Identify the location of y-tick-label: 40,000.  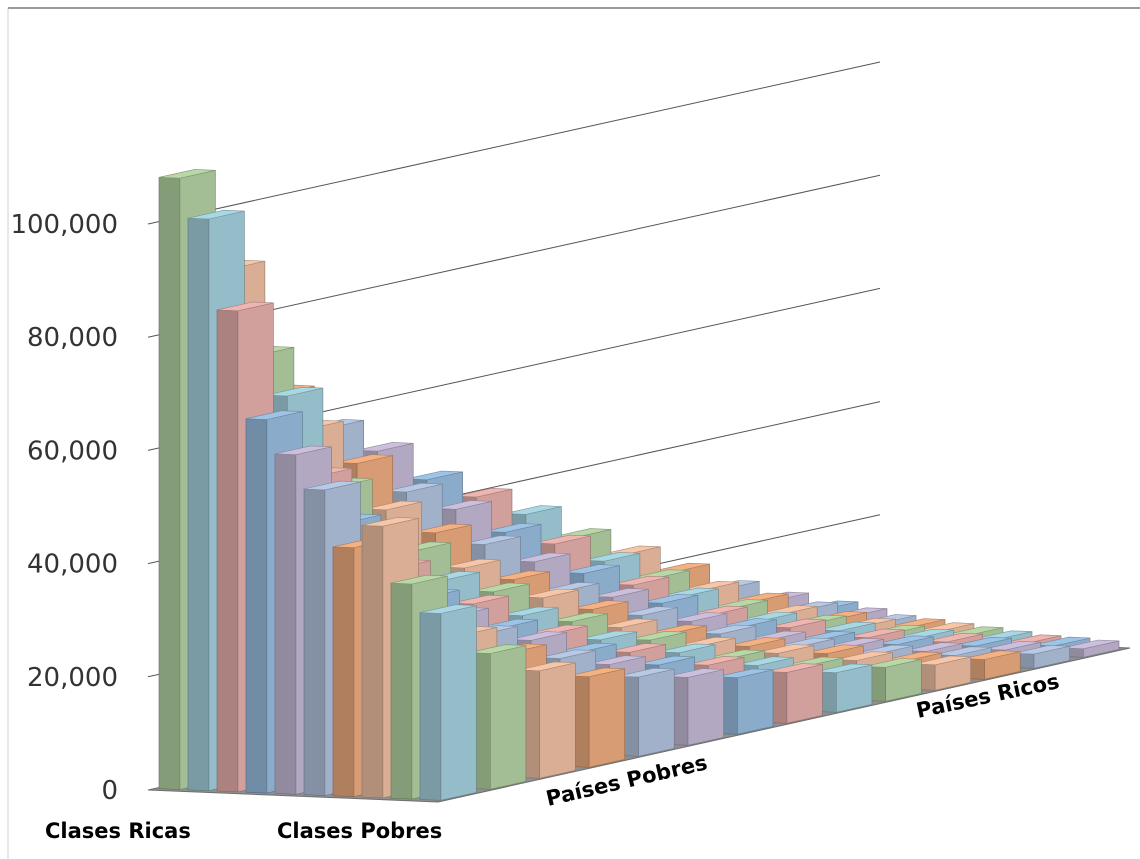
(72, 565).